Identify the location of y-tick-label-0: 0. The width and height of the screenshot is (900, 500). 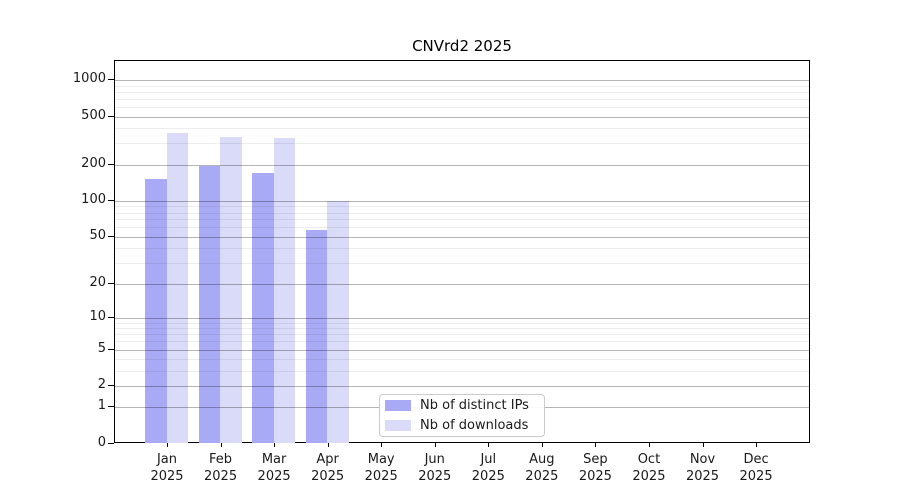
(101, 442).